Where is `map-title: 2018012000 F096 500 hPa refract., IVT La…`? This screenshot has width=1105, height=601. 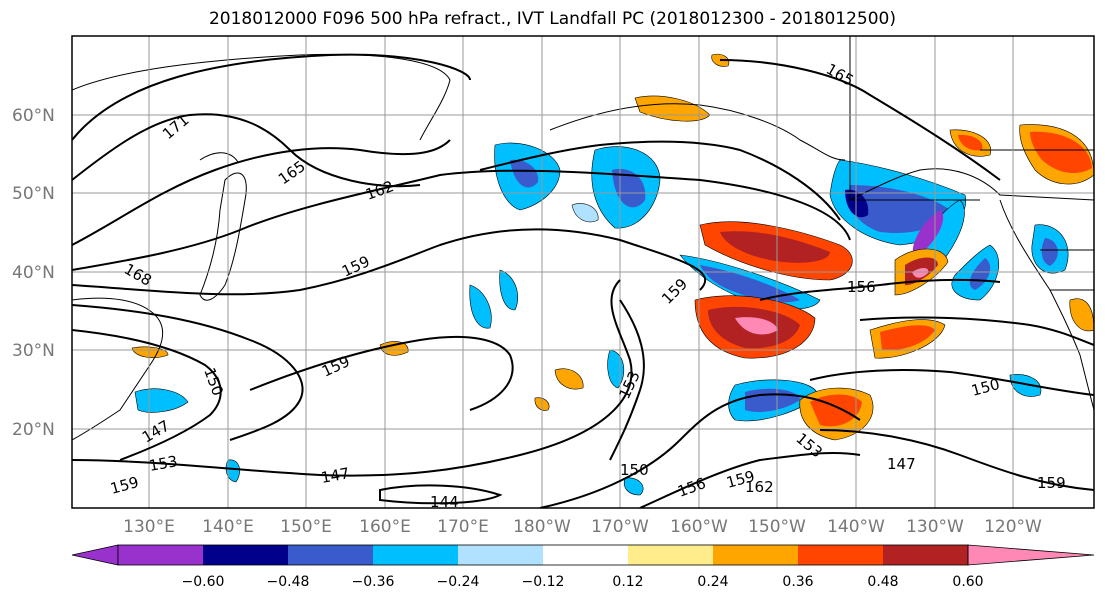
map-title: 2018012000 F096 500 hPa refract., IVT La… is located at coordinates (552, 19).